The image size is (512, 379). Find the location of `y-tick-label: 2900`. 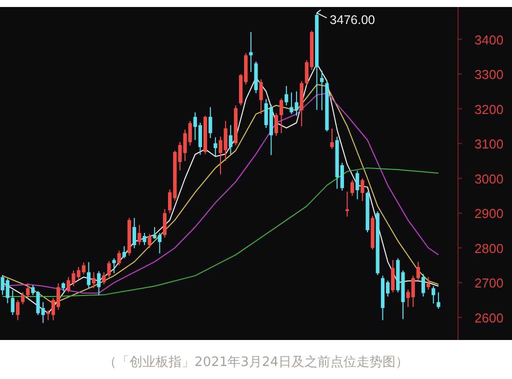

y-tick-label: 2900 is located at coordinates (489, 214).